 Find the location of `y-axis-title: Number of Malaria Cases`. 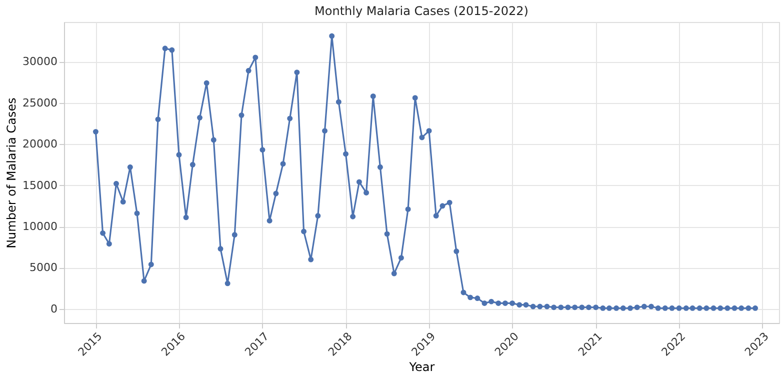

y-axis-title: Number of Malaria Cases is located at coordinates (11, 173).